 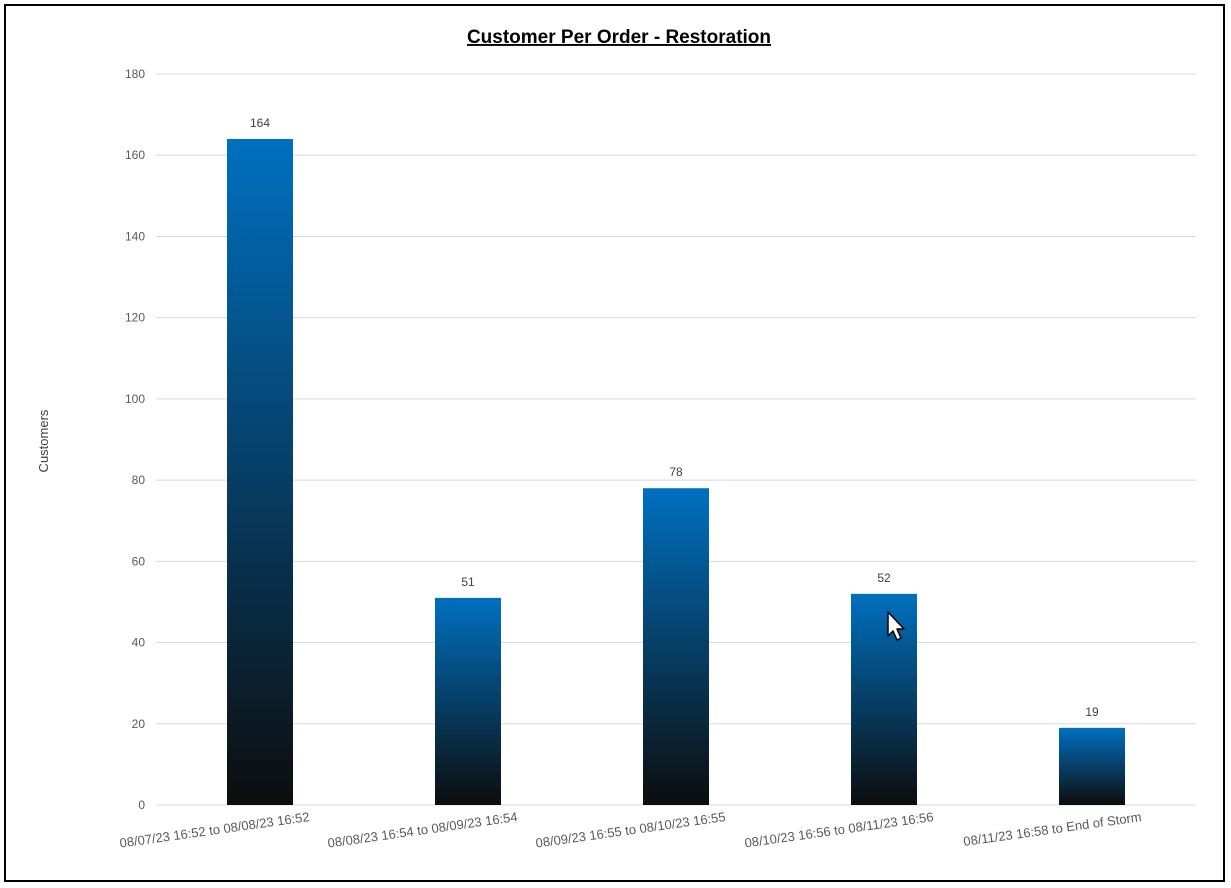 What do you see at coordinates (135, 74) in the screenshot?
I see `y-tick-label: 180` at bounding box center [135, 74].